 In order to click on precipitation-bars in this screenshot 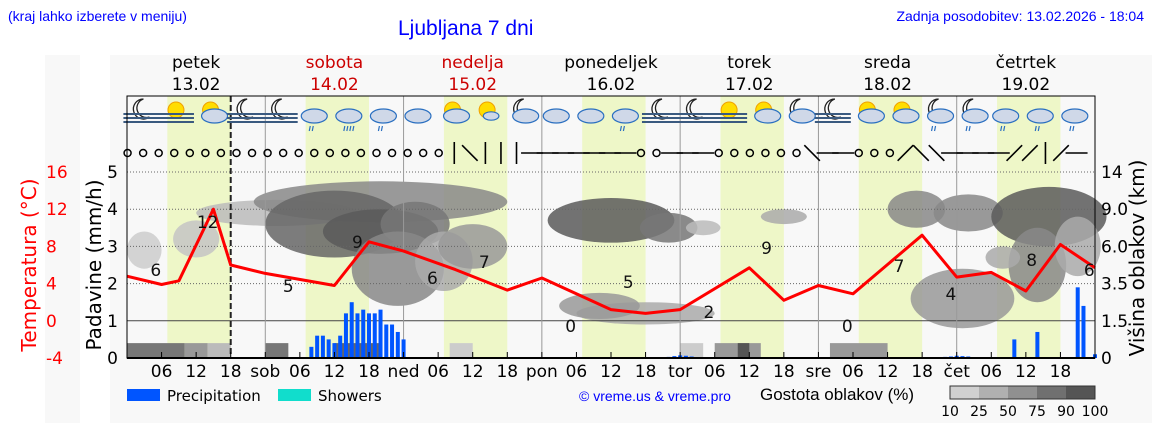, I will do `click(703, 322)`.